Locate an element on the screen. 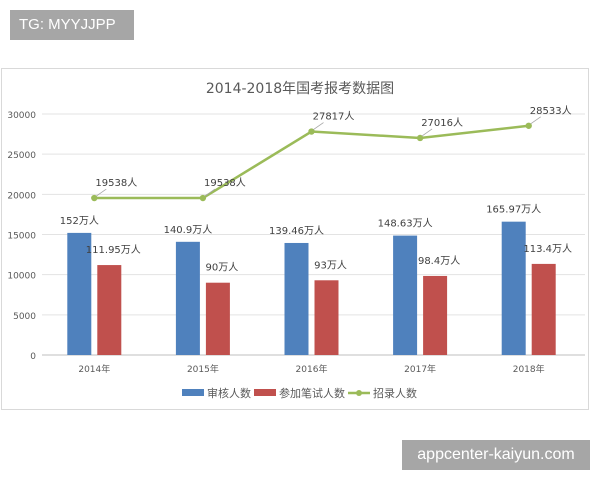 The height and width of the screenshot is (480, 600). legend-label: 审核人数 is located at coordinates (229, 393).